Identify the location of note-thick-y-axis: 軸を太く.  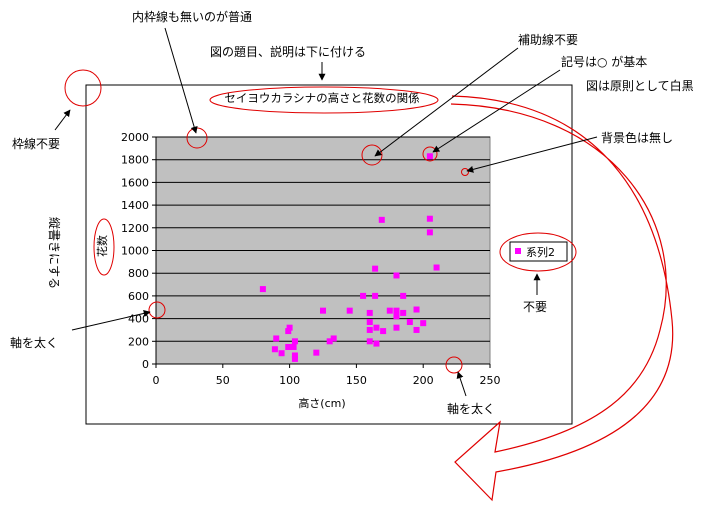
(34, 342).